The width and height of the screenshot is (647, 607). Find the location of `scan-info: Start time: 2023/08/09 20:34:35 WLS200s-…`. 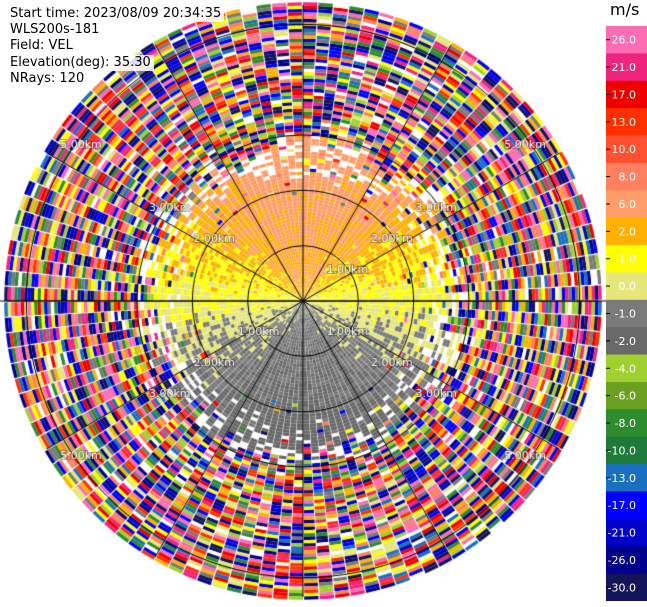

scan-info: Start time: 2023/08/09 20:34:35 WLS200s-… is located at coordinates (117, 47).